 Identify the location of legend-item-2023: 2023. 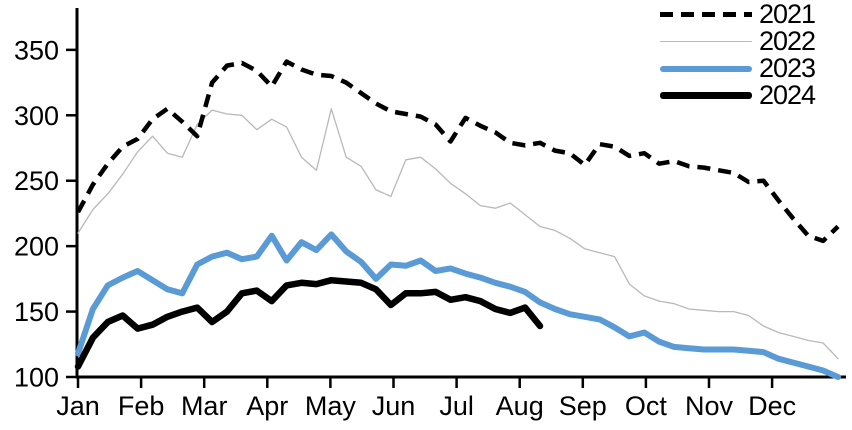
(738, 68).